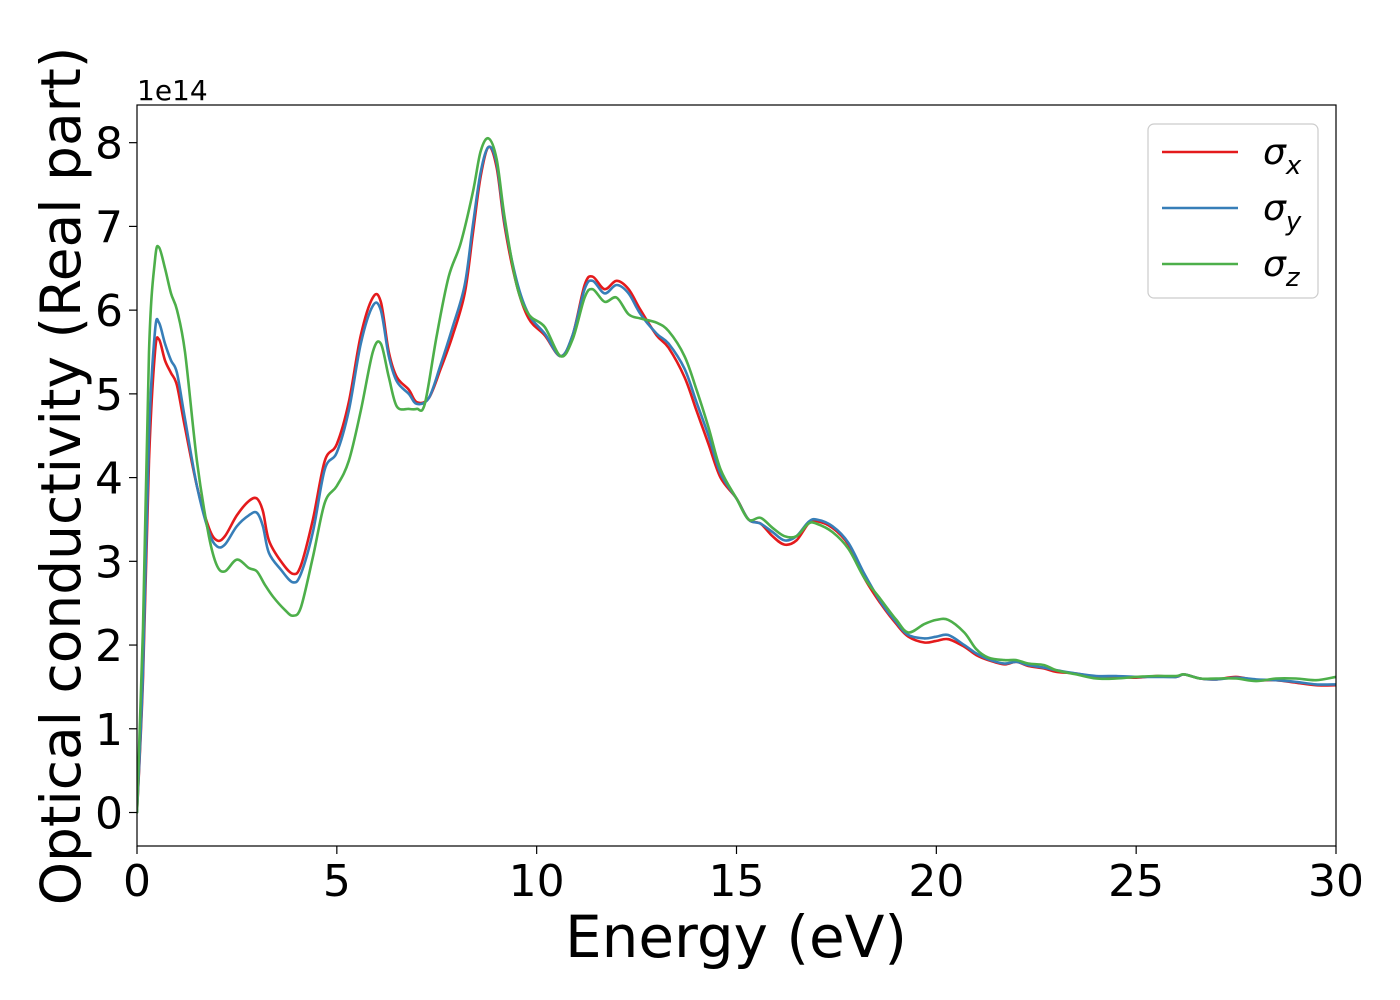 This screenshot has height=1000, width=1400. What do you see at coordinates (109, 479) in the screenshot?
I see `y-tick-label: 4` at bounding box center [109, 479].